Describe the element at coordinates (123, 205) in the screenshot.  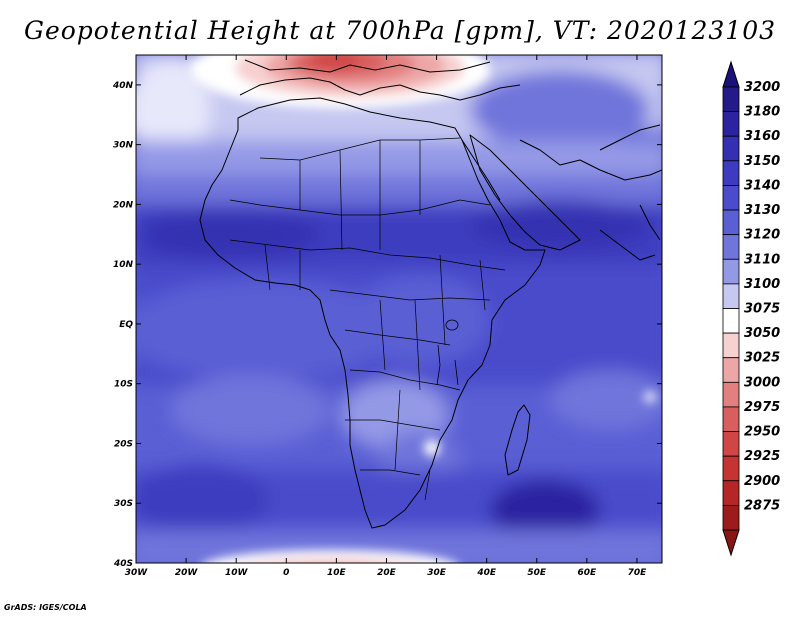
I see `lat-tick-label: 20N` at that location.